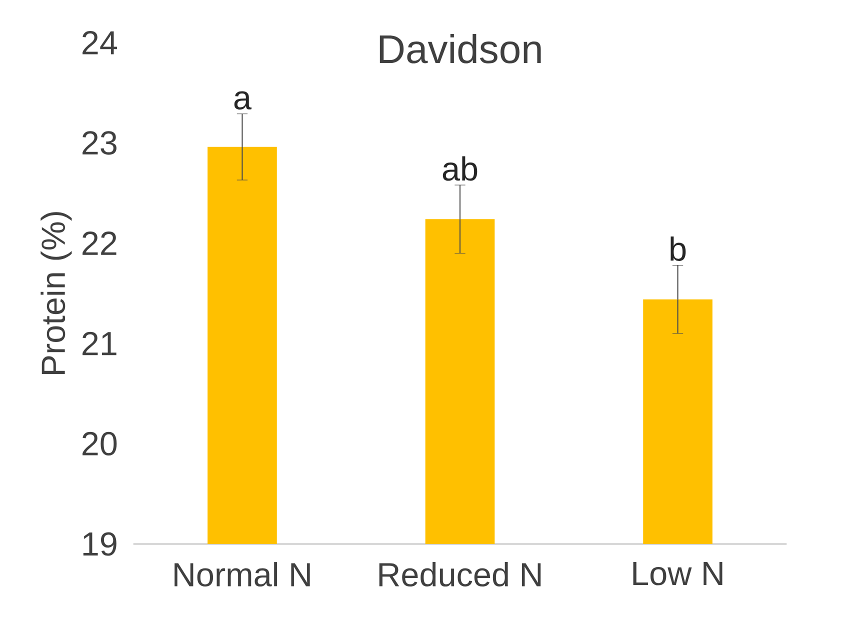 Image resolution: width=848 pixels, height=637 pixels. I want to click on x-tick-label: Normal N, so click(242, 574).